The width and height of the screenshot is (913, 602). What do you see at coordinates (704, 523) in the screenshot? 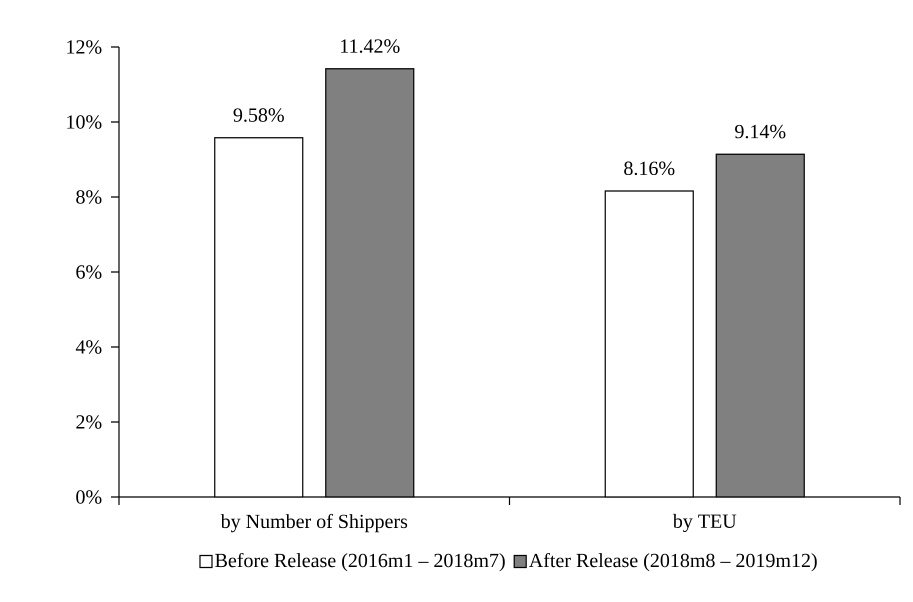
I see `x-tick-label: by TEU` at bounding box center [704, 523].